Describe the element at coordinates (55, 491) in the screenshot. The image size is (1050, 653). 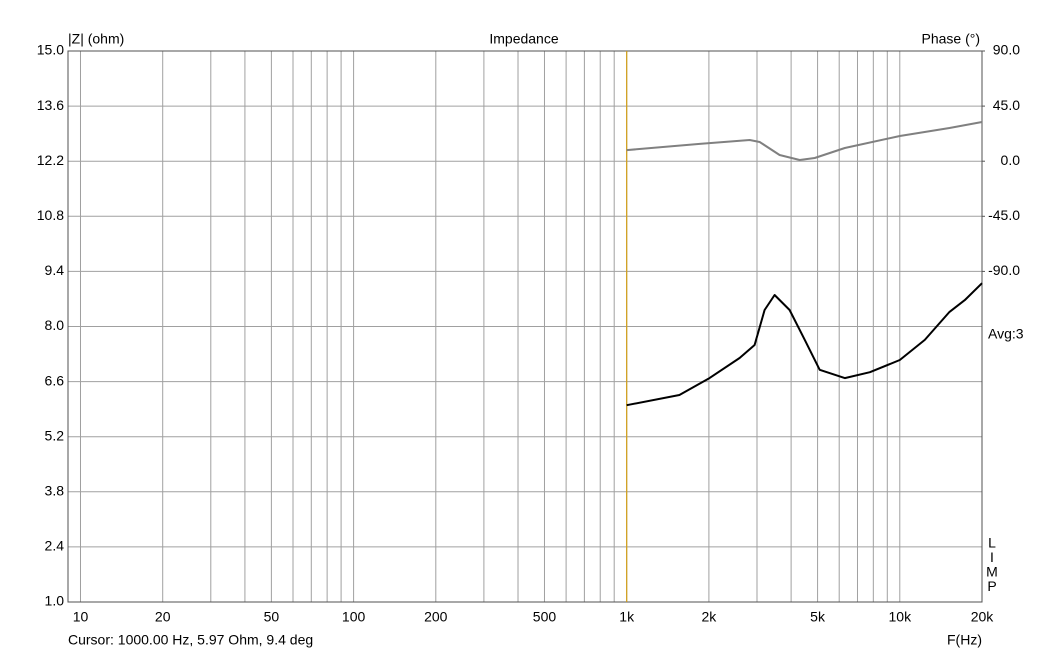
I see `y-tick-label: 3.8` at that location.